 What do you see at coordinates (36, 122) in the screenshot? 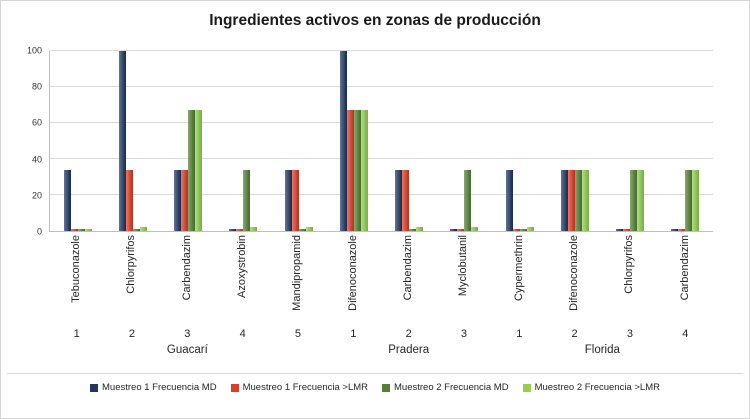
I see `y-tick-label: 60` at bounding box center [36, 122].